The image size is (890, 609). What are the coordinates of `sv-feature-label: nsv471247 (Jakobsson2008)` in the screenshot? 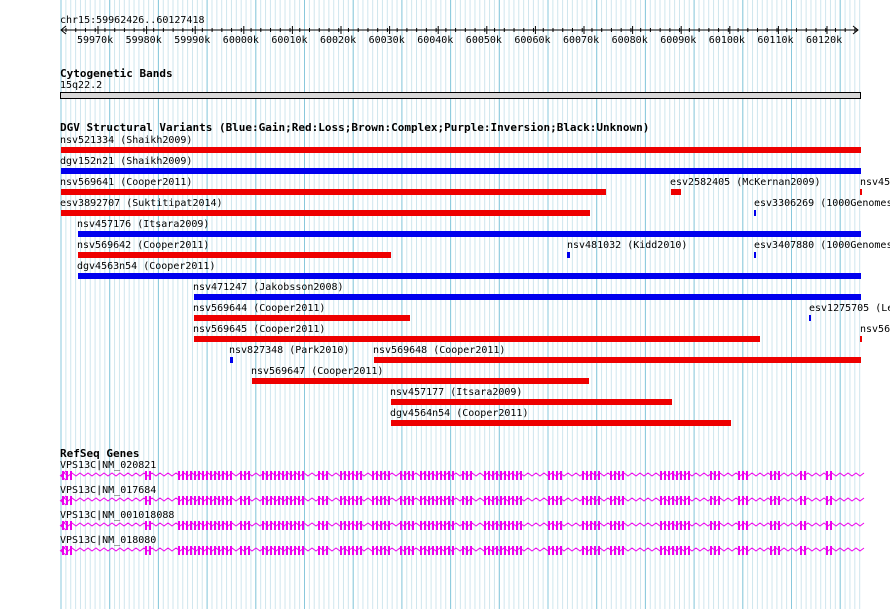 It's located at (268, 287).